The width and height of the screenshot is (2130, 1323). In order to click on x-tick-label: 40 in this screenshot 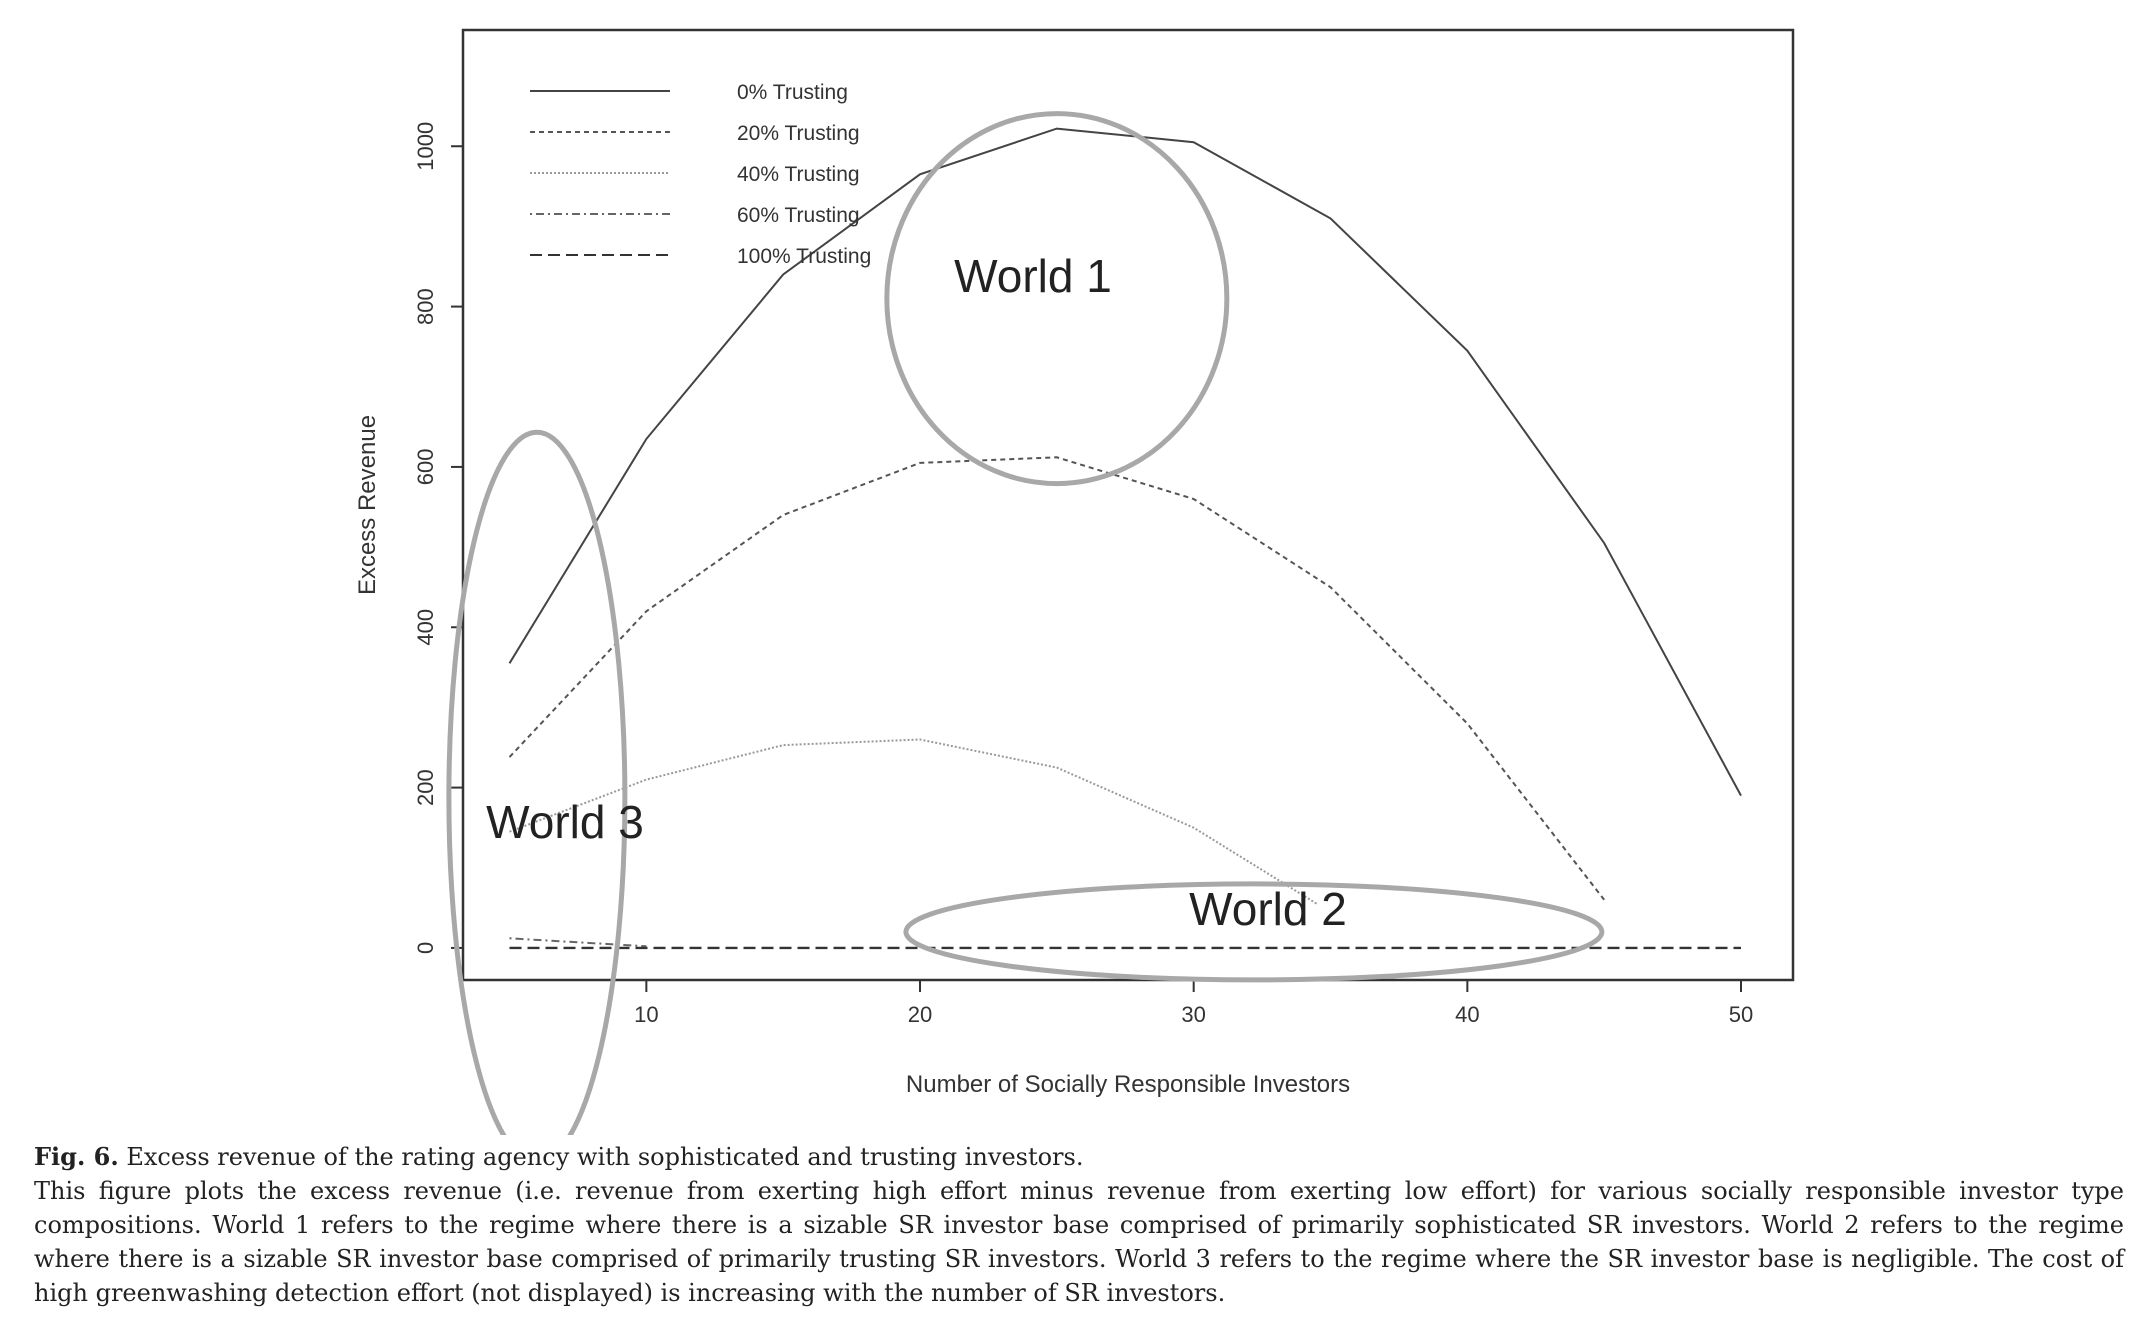, I will do `click(1467, 1014)`.